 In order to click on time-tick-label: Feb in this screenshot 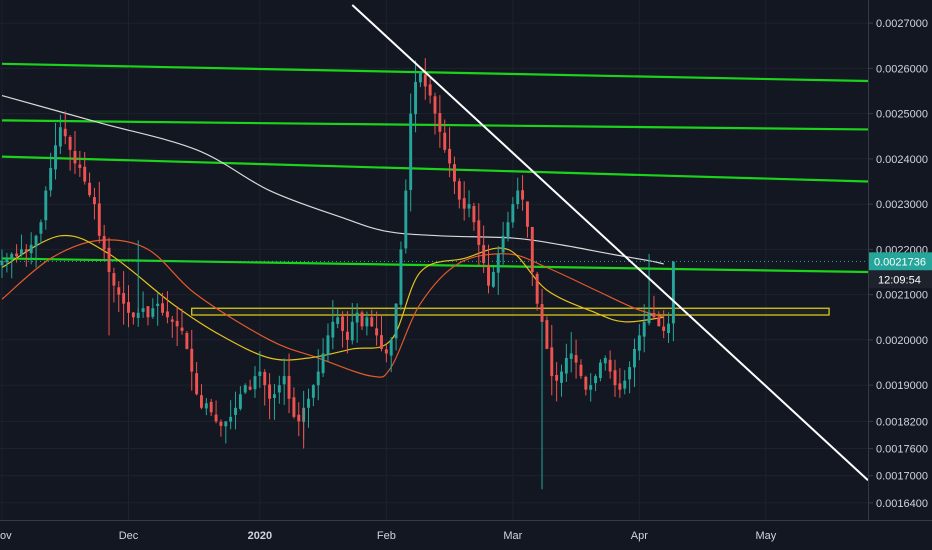, I will do `click(386, 536)`.